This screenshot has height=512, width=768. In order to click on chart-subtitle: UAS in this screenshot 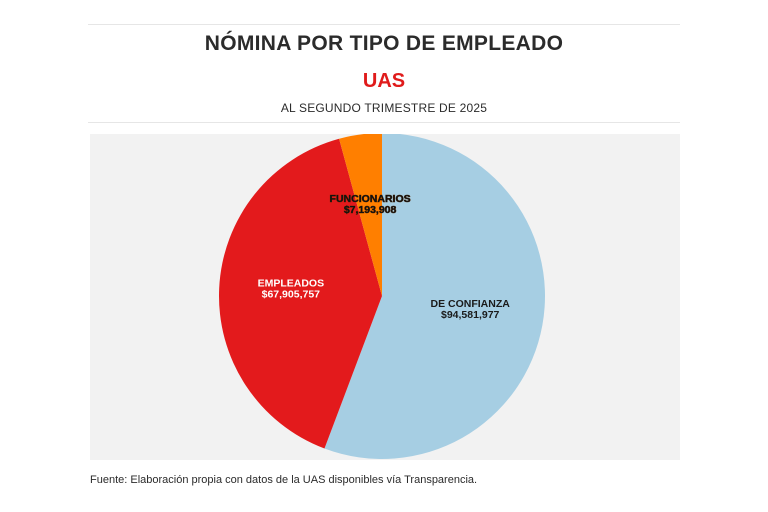, I will do `click(384, 81)`.